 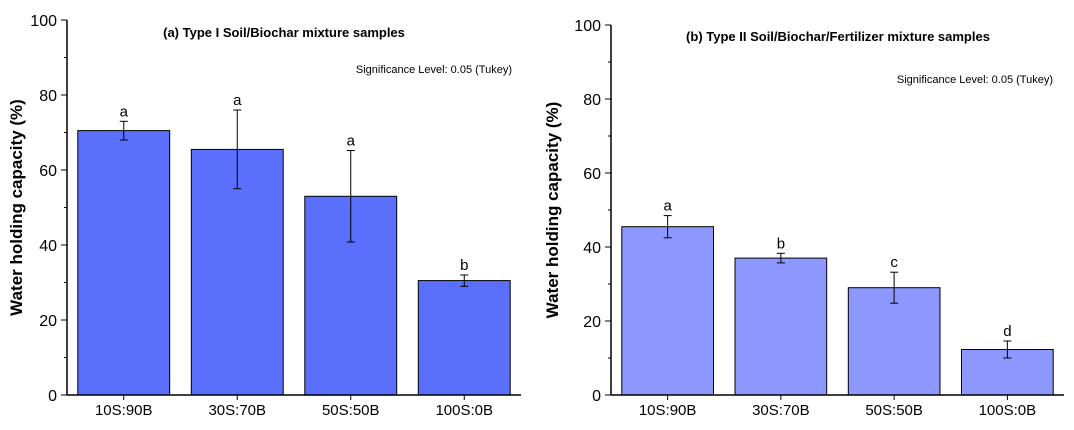 I want to click on chart-title: (a) Type I Soil/Biochar mixture samples, so click(x=284, y=32).